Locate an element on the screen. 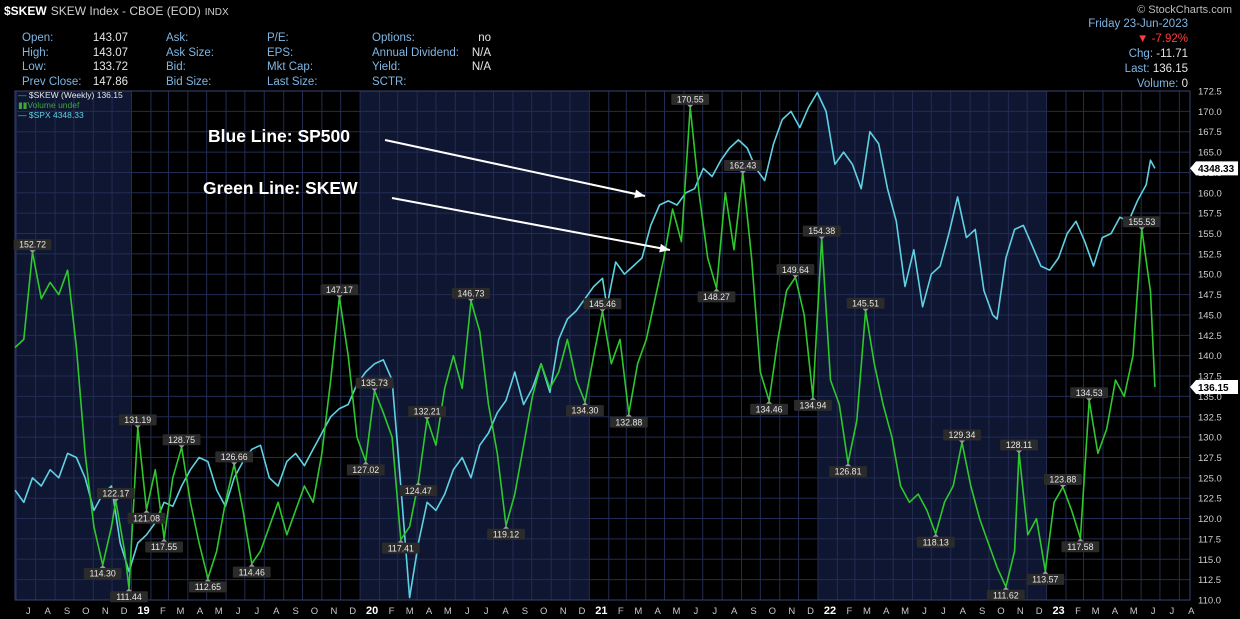 This screenshot has height=619, width=1240. y-tick-label: 170.0 is located at coordinates (1210, 112).